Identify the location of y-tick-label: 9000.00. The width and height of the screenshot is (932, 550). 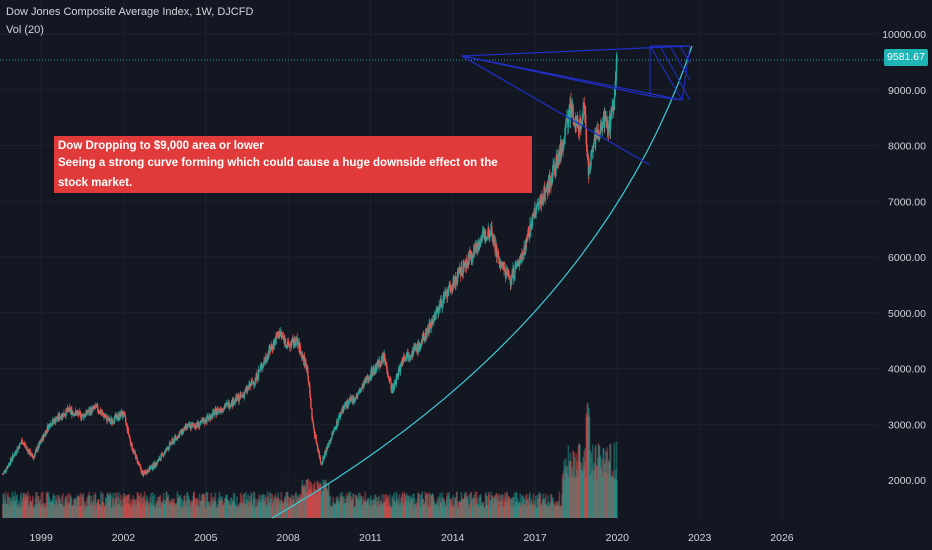
(907, 91).